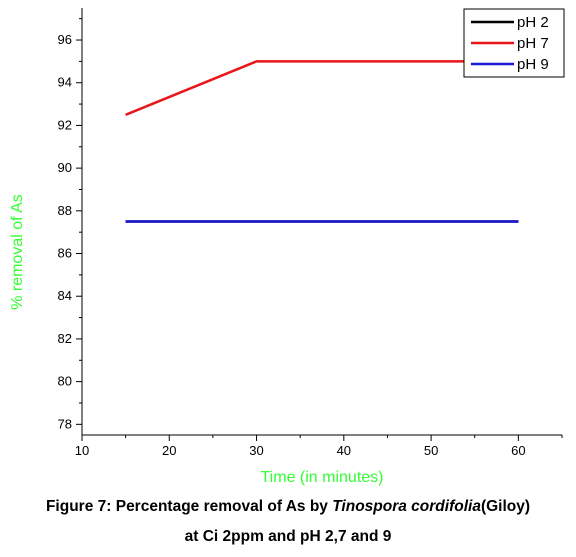 The image size is (576, 557). I want to click on legend-label: pH 2, so click(533, 22).